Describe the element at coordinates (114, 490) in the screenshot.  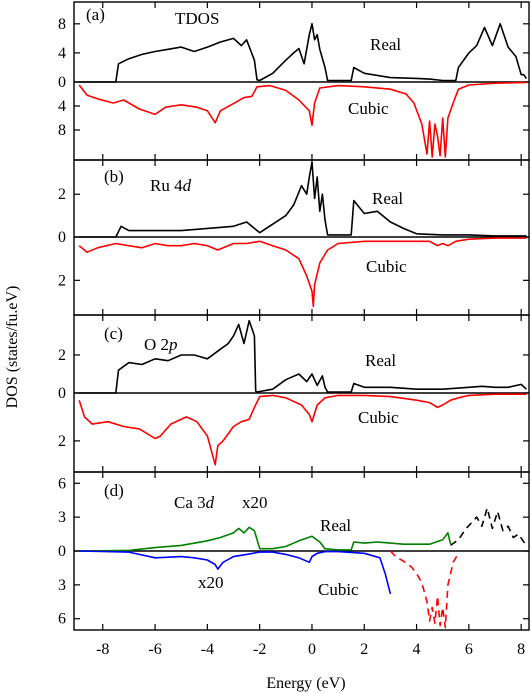
I see `panel-label: (d)` at that location.